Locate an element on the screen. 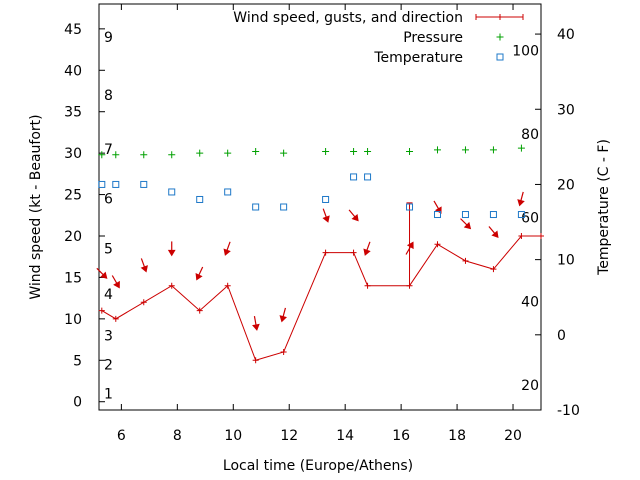 The width and height of the screenshot is (640, 480). y-tick-label-right: 10 is located at coordinates (566, 261).